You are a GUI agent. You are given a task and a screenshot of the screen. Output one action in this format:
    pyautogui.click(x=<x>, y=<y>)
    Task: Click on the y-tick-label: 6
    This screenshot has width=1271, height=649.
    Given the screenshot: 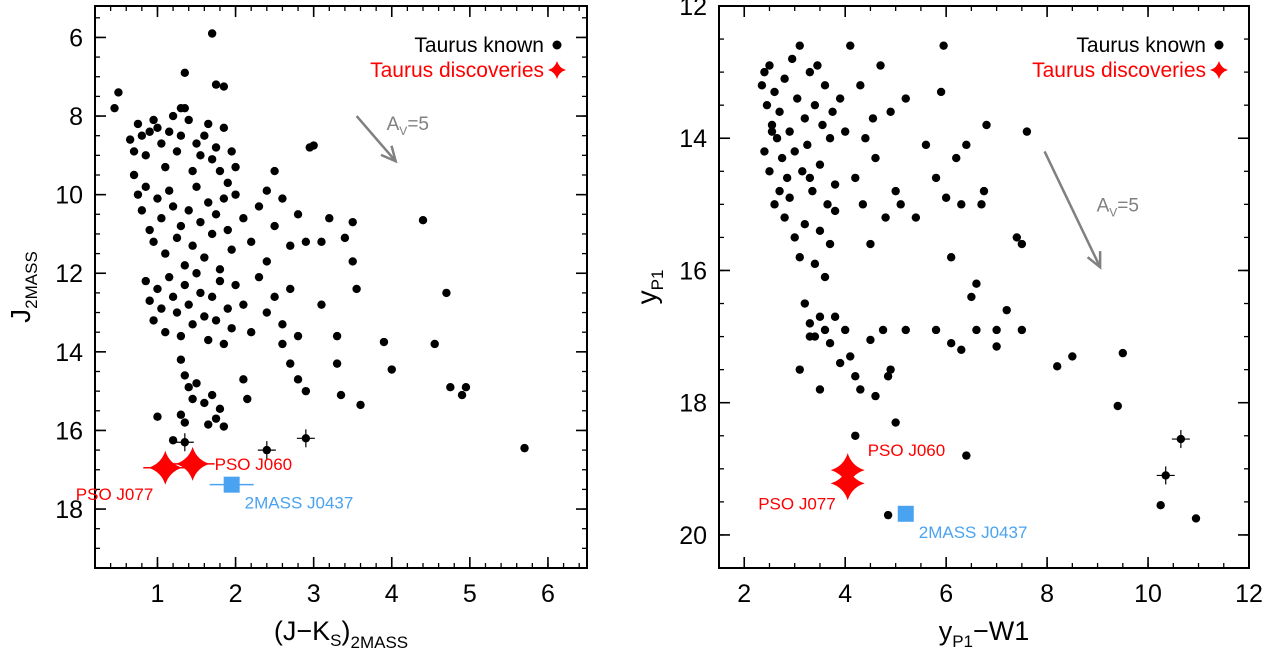 What is the action you would take?
    pyautogui.click(x=76, y=38)
    